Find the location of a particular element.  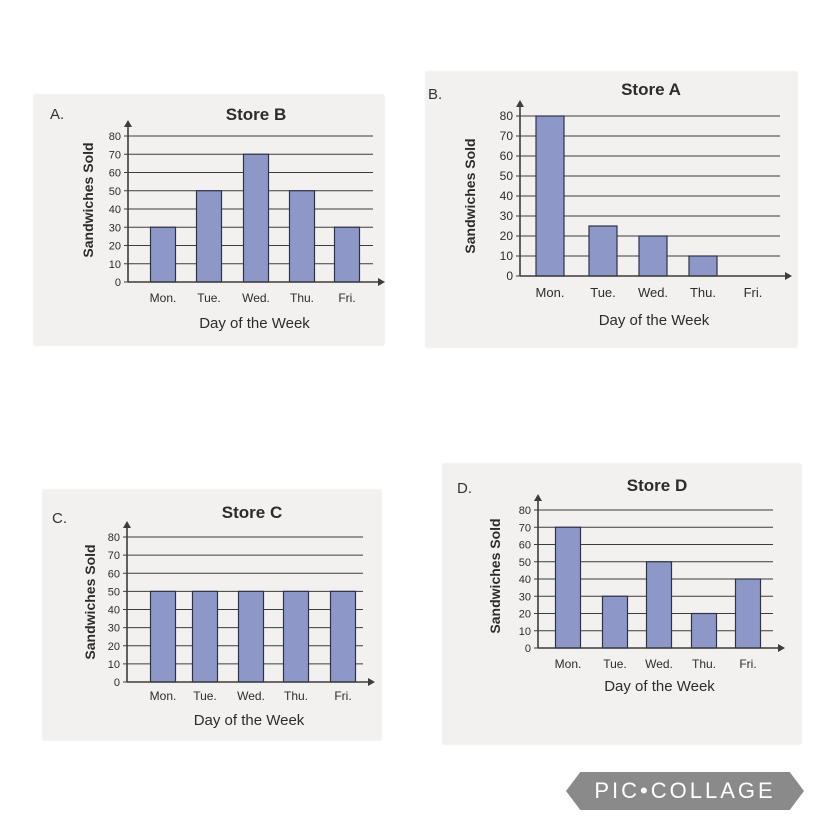

option-letter-b: B. is located at coordinates (435, 94).